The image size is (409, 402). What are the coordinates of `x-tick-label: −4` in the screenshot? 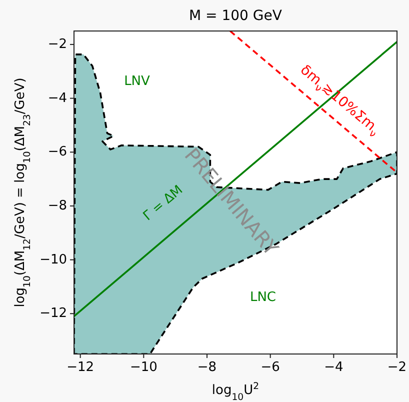 It's located at (334, 367).